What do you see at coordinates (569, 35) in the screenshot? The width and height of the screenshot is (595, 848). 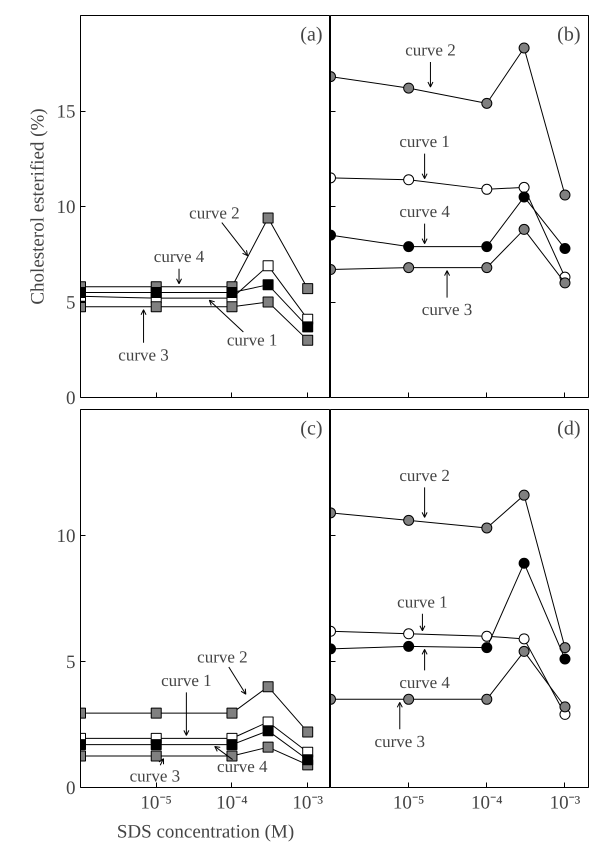 I see `chart-title: (b)` at bounding box center [569, 35].